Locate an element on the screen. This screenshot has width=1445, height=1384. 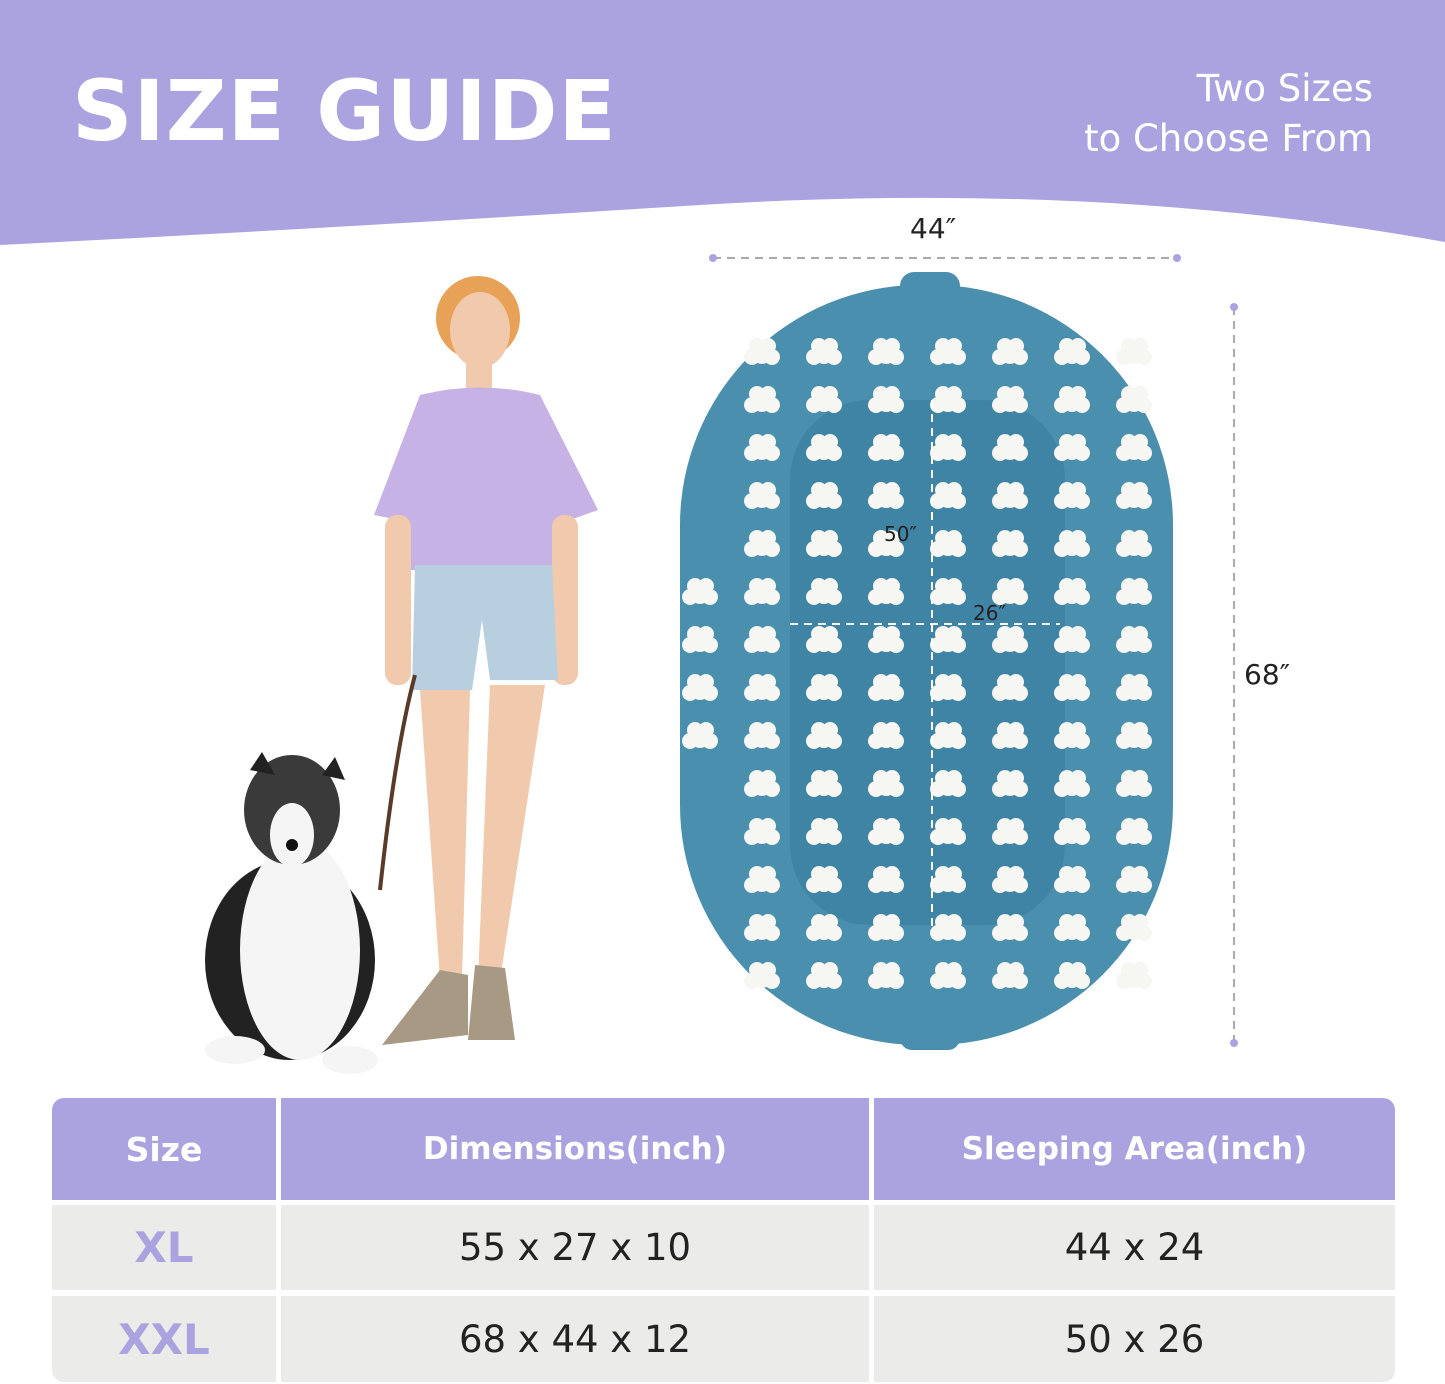
inner-width-label: 26″ is located at coordinates (989, 613).